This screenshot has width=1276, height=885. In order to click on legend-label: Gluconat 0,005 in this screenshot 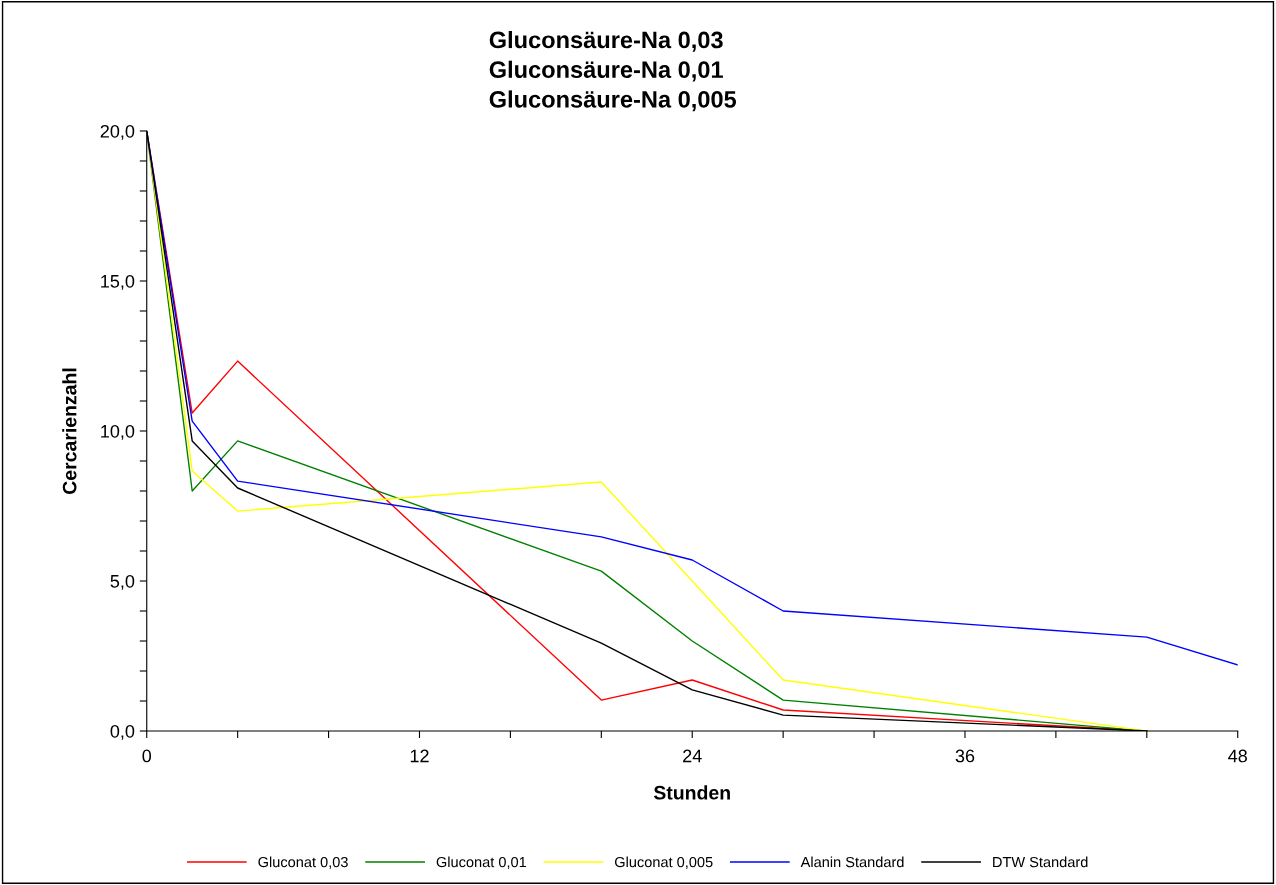, I will do `click(663, 862)`.